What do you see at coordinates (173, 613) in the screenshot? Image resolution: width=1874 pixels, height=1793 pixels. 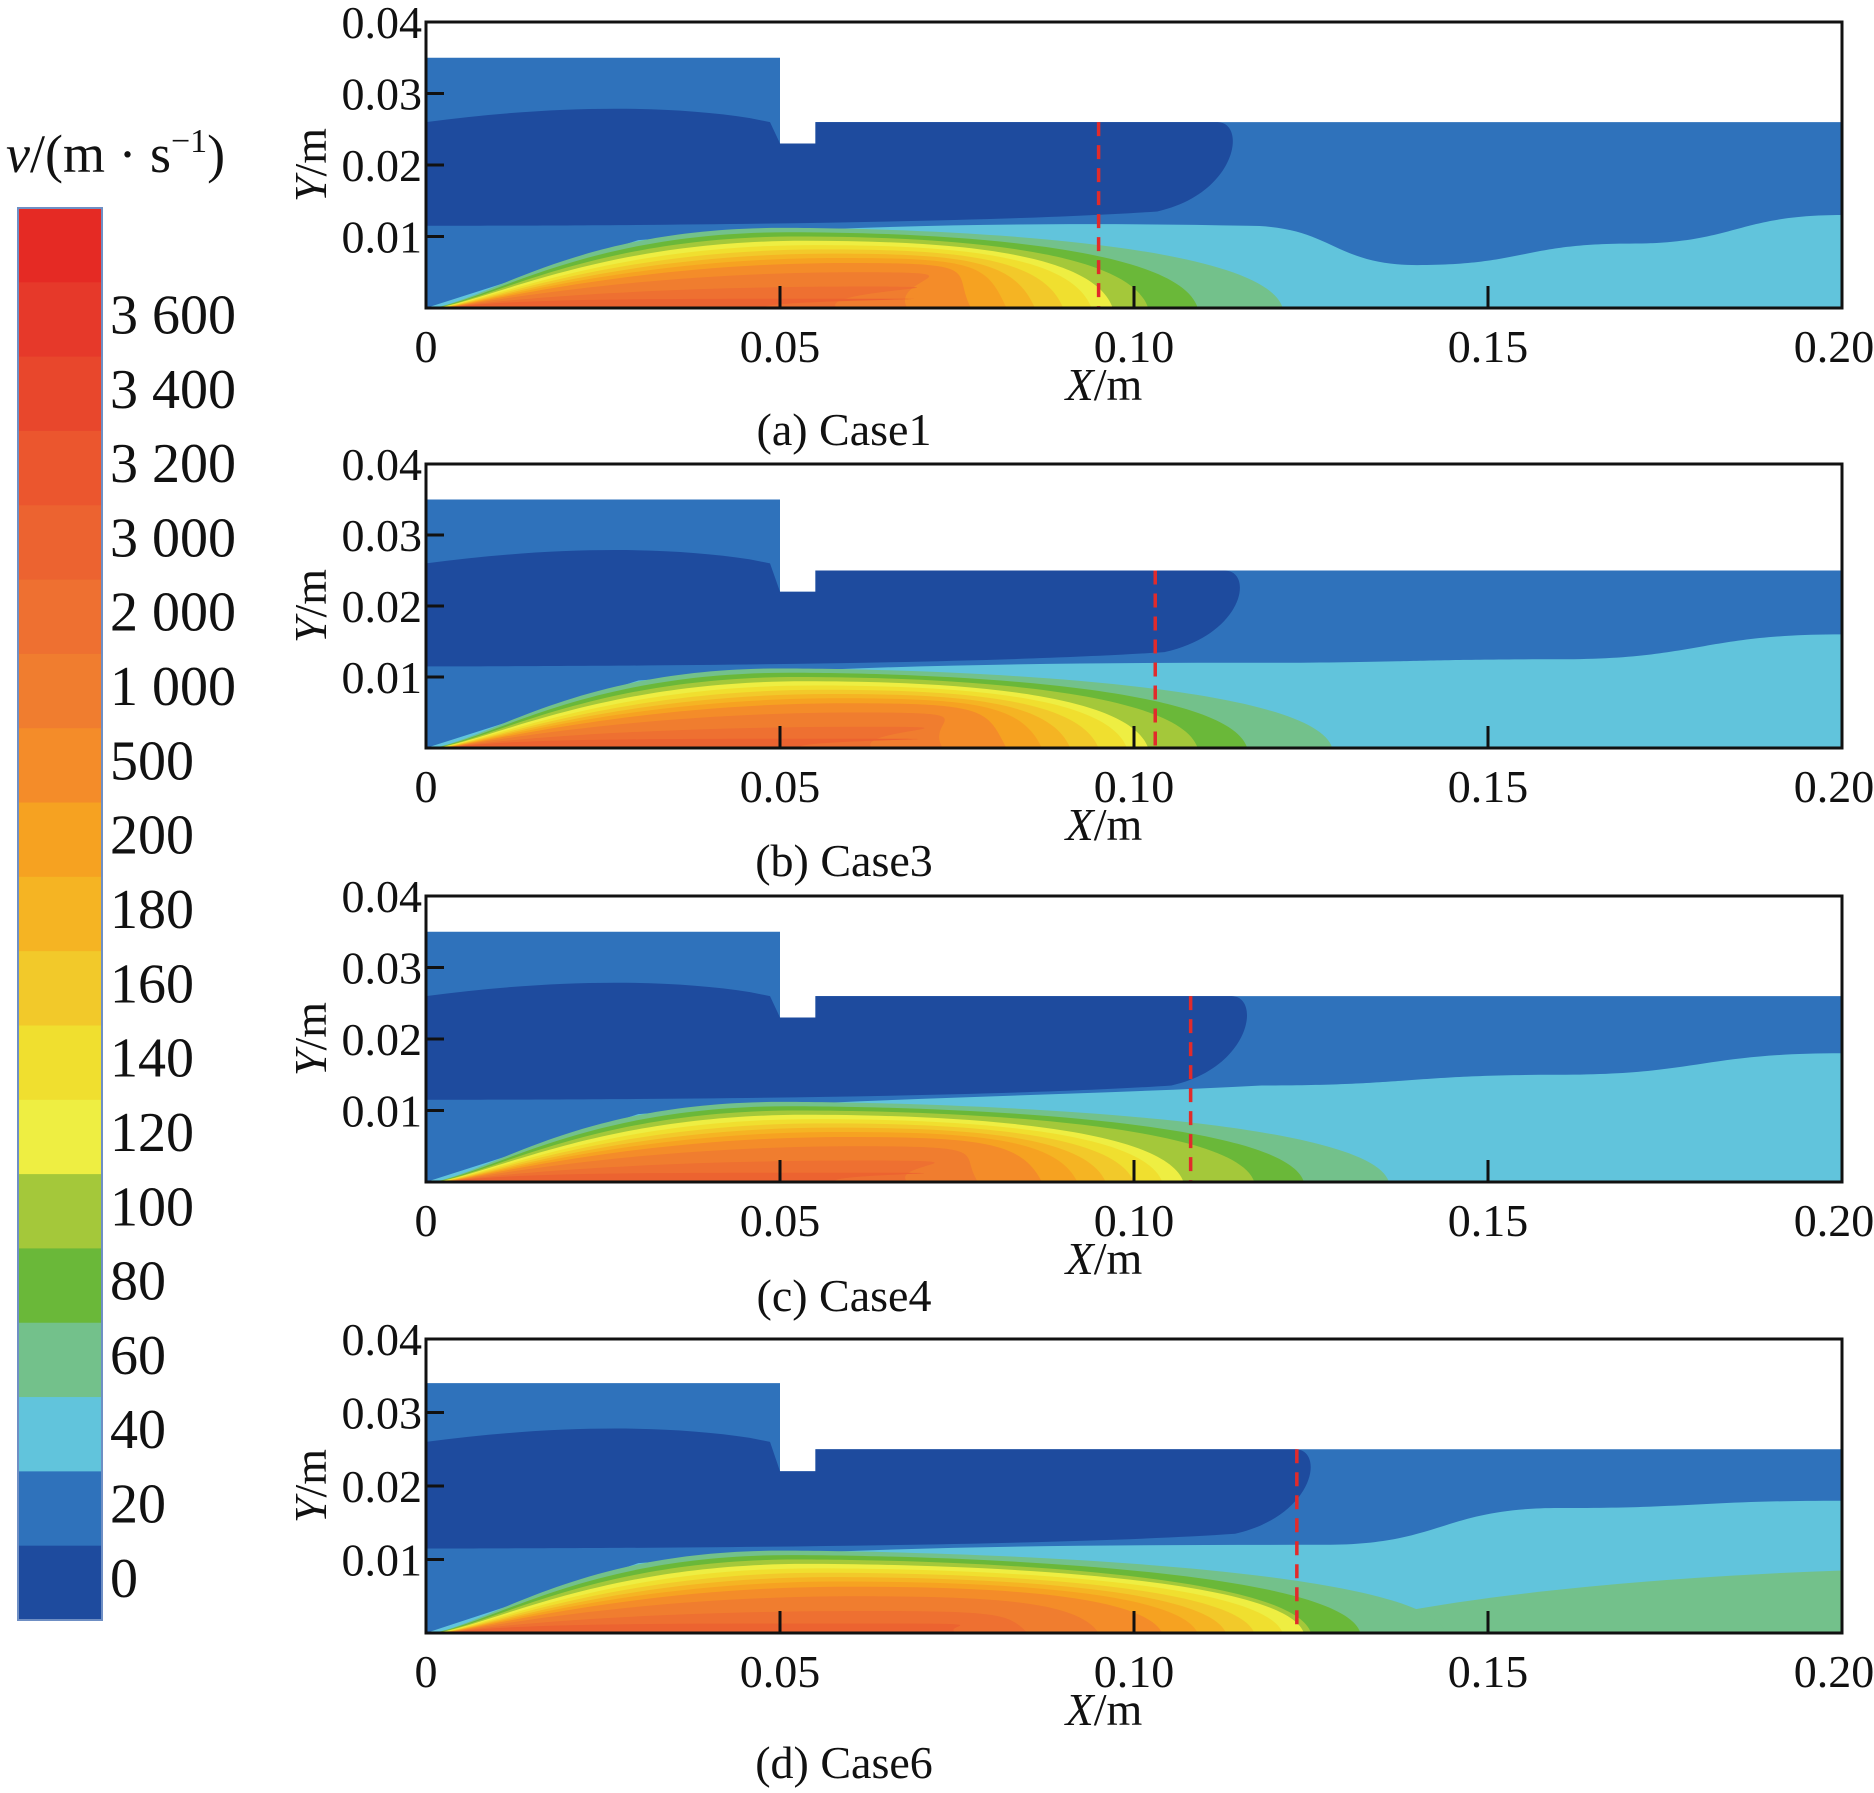 I see `legend-level-label: 2 000` at bounding box center [173, 613].